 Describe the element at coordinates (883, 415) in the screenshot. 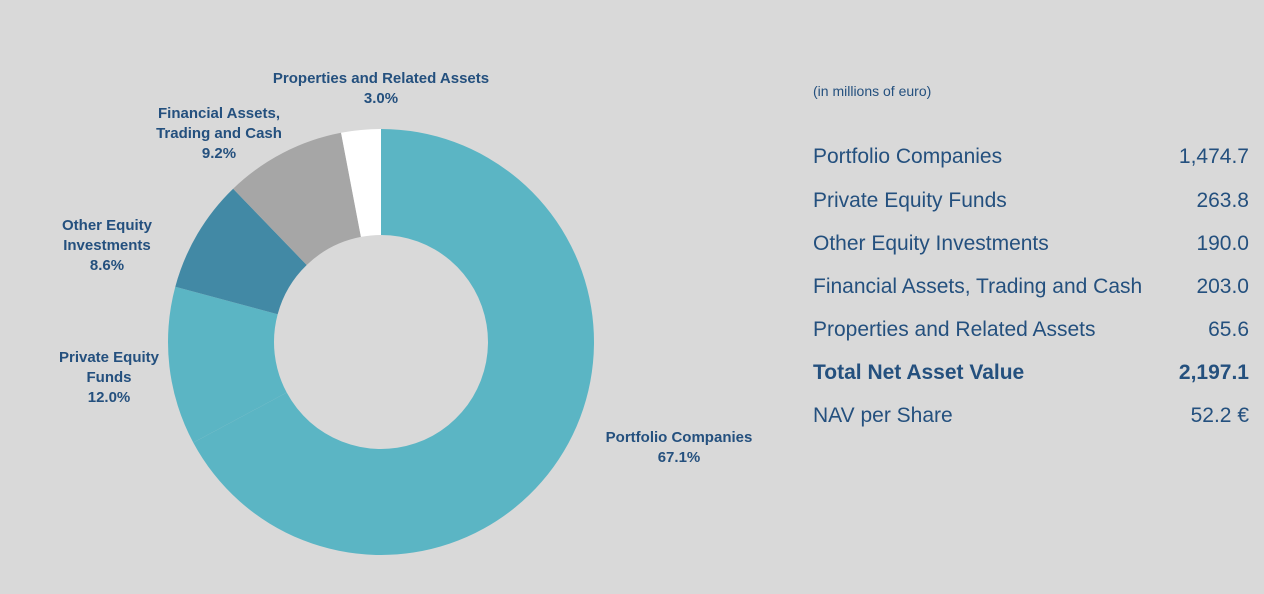

I see `nav-label: NAV per Share` at that location.